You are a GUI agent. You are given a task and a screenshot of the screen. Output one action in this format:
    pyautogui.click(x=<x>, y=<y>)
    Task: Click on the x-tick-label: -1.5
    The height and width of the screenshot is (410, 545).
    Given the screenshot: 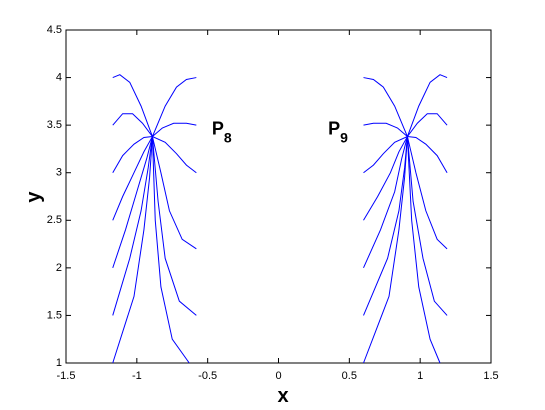 What is the action you would take?
    pyautogui.click(x=66, y=376)
    